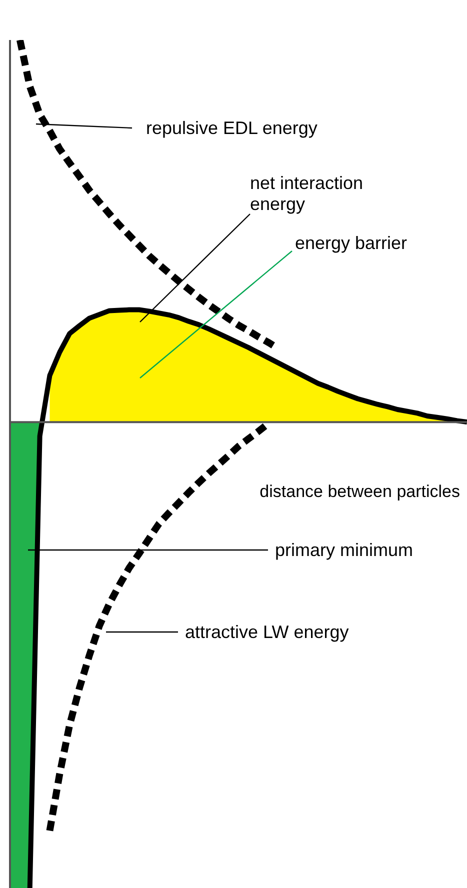 This screenshot has height=888, width=467. I want to click on annotation: net interaction energy, so click(307, 193).